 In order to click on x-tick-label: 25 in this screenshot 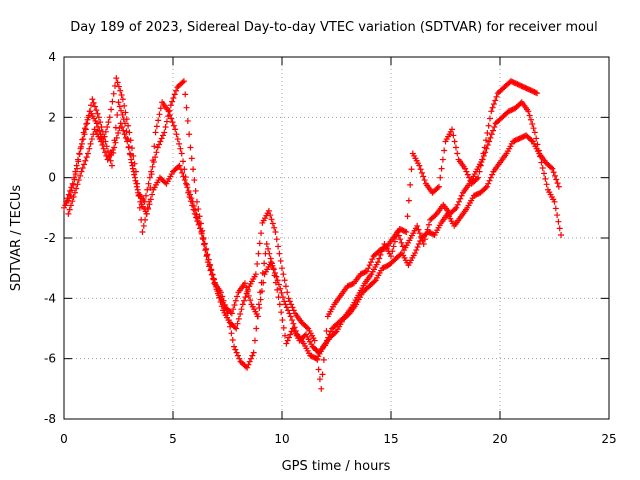, I will do `click(608, 439)`.